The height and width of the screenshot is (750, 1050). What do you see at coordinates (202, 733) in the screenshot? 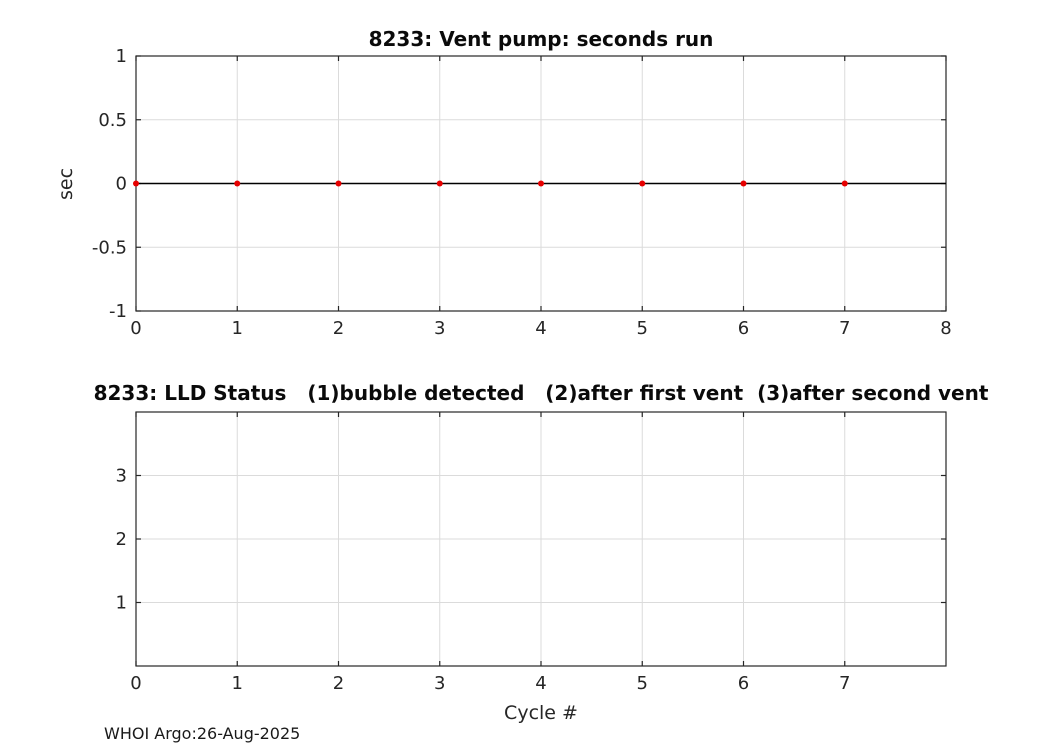
I see `footer-text: WHOI Argo:26-Aug-2025` at bounding box center [202, 733].